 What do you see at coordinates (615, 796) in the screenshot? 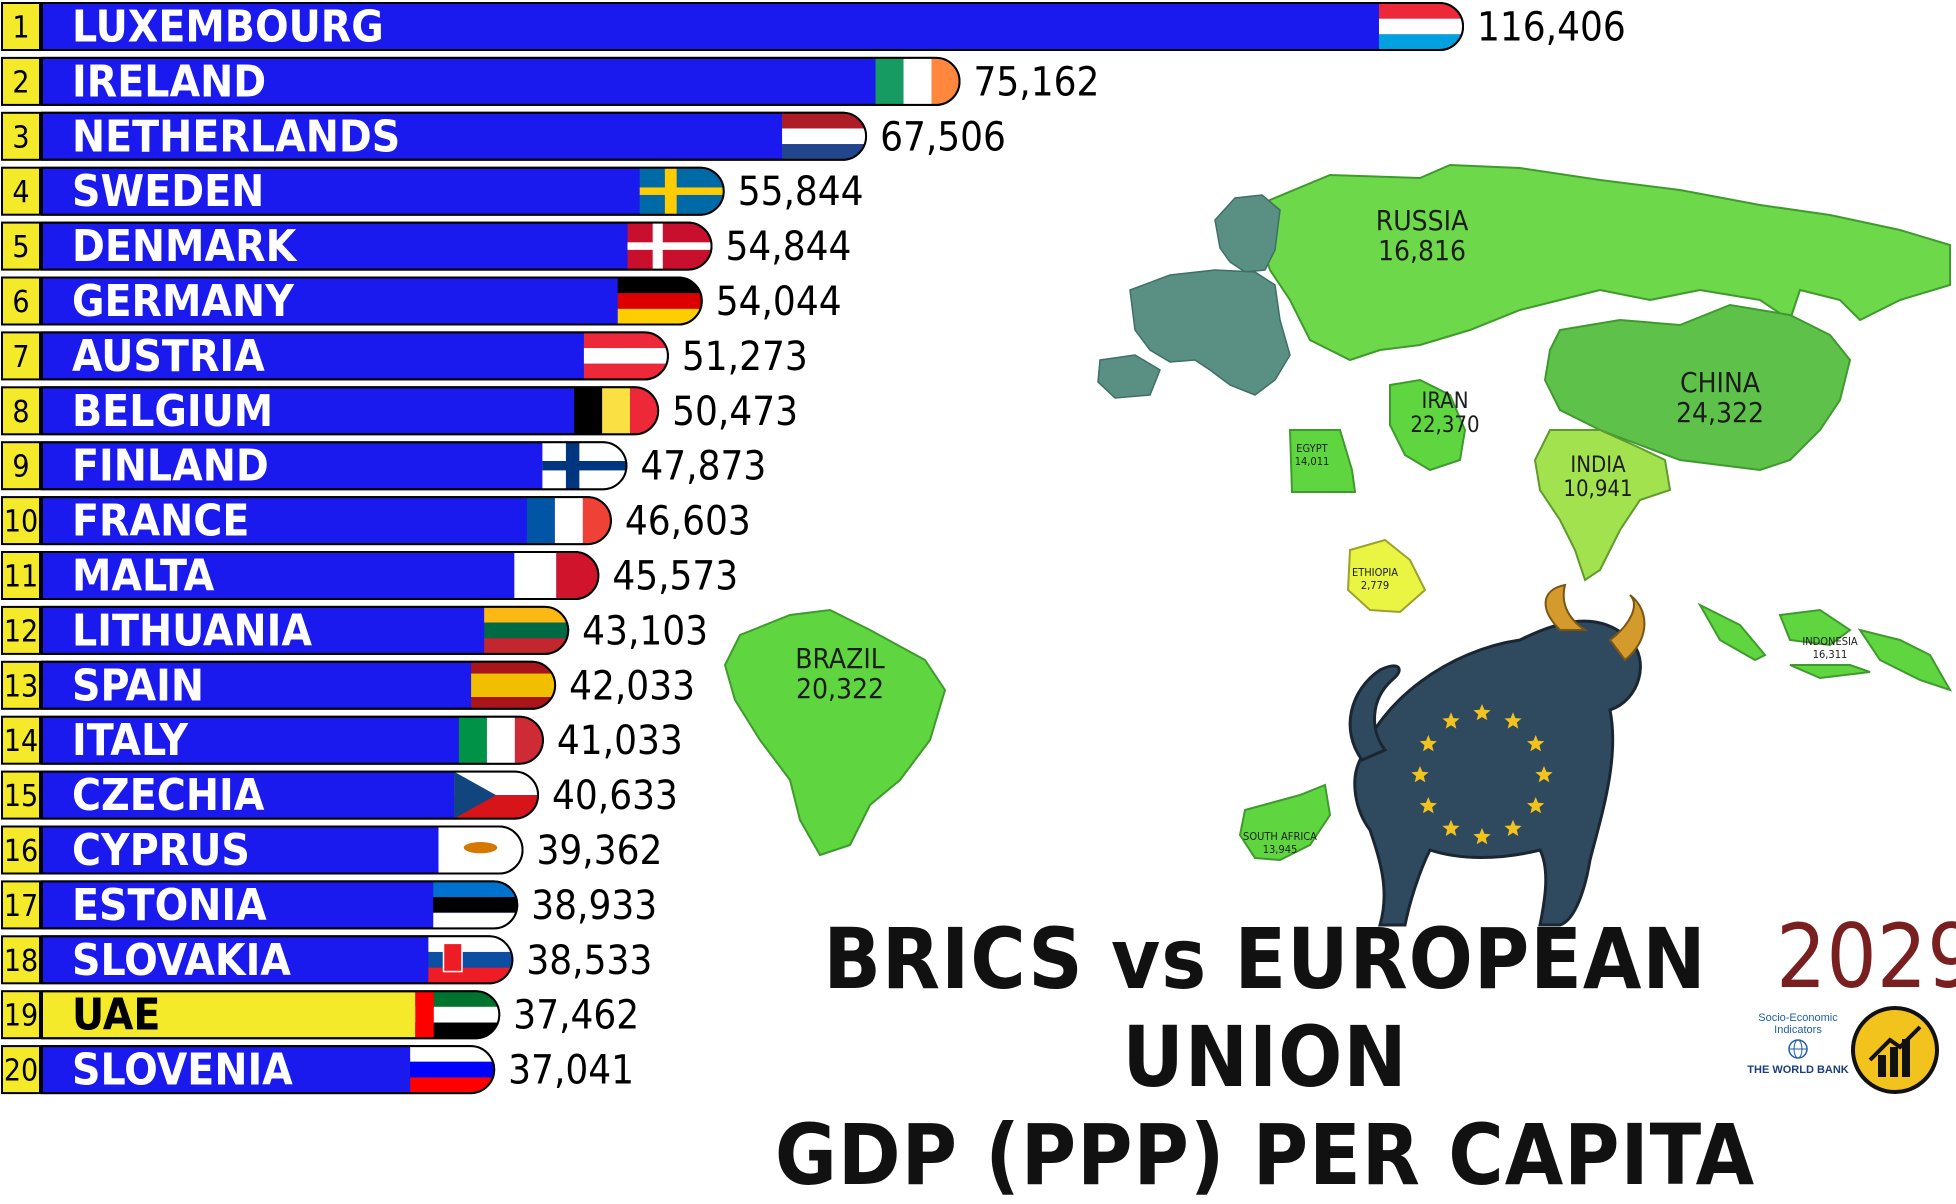
I see `value-label: 40,633` at bounding box center [615, 796].